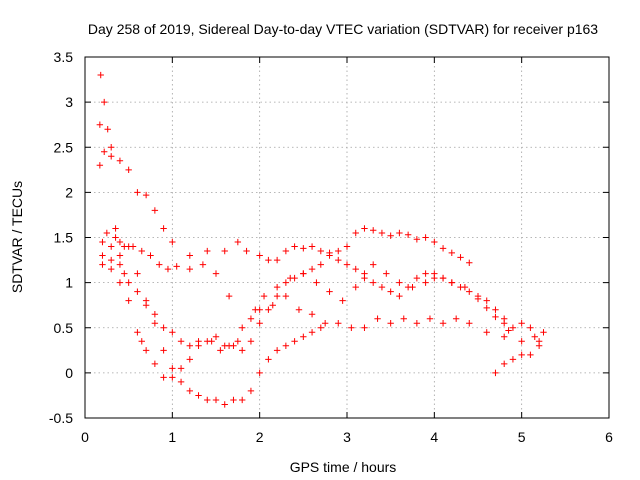 The height and width of the screenshot is (480, 640). What do you see at coordinates (517, 359) in the screenshot?
I see `series-trace-g` at bounding box center [517, 359].